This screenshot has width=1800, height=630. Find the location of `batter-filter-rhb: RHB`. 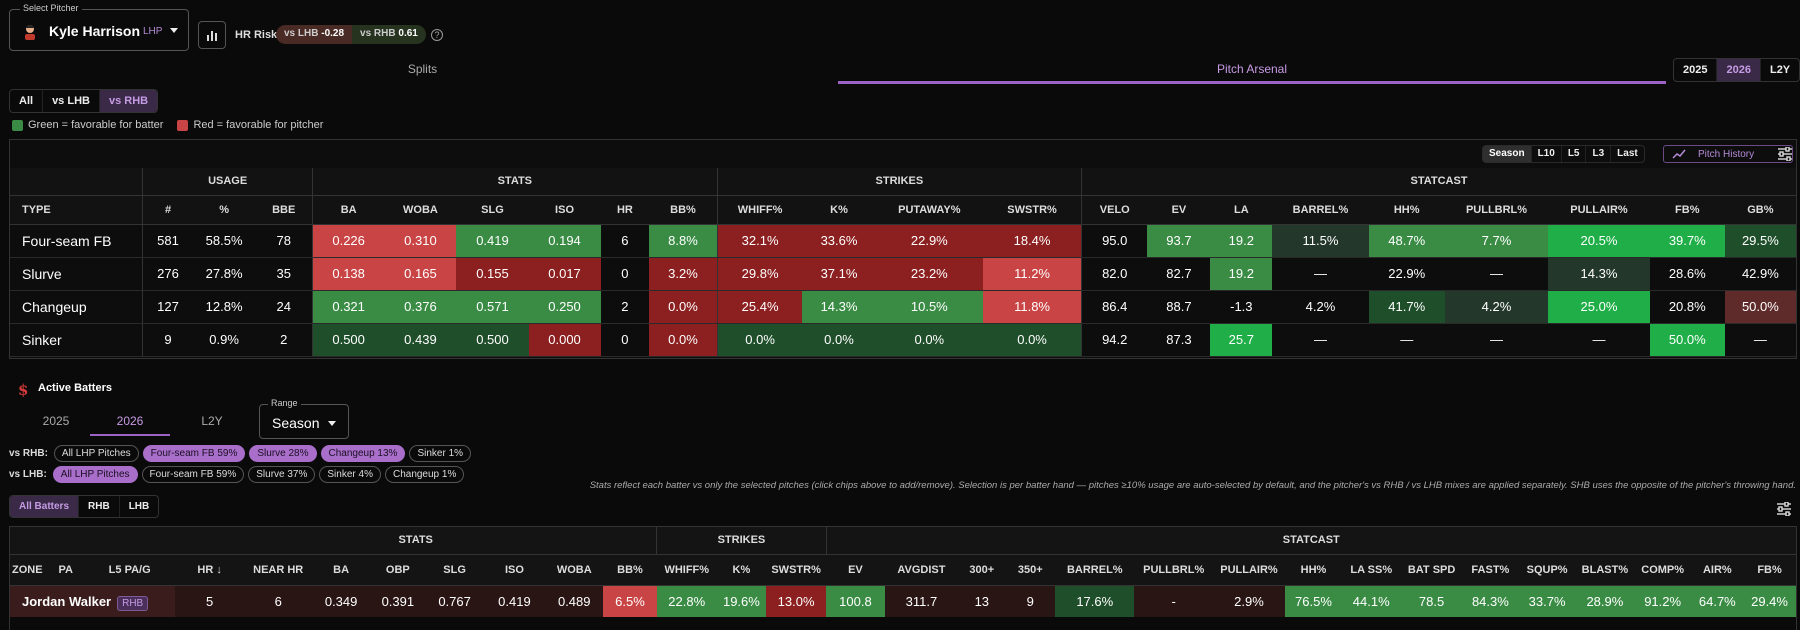

batter-filter-rhb: RHB is located at coordinates (99, 506).